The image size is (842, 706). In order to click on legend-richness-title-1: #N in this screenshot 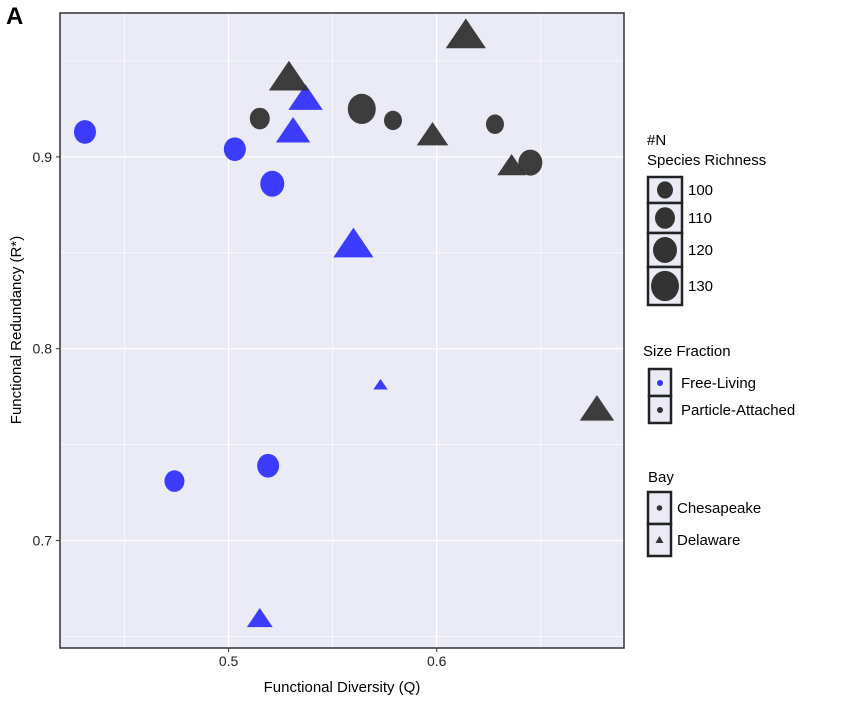, I will do `click(656, 140)`.